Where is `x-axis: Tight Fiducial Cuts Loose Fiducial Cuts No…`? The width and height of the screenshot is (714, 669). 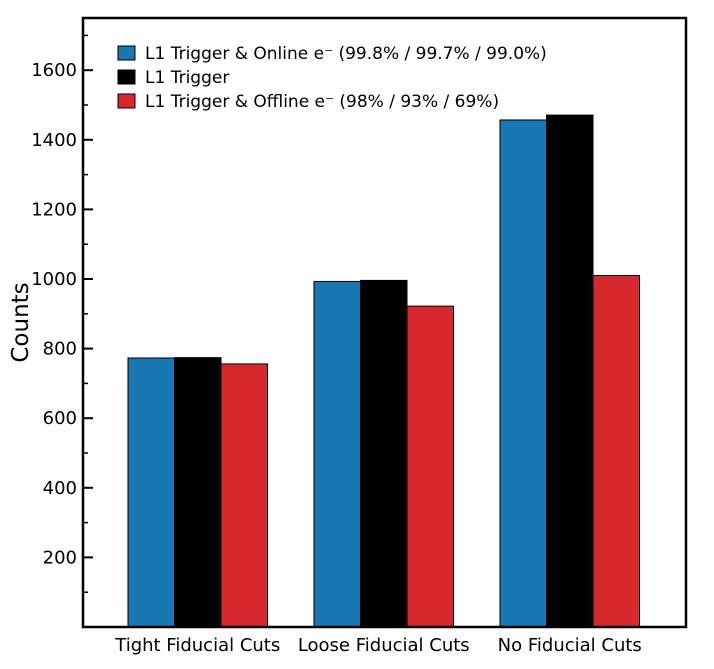 x-axis: Tight Fiducial Cuts Loose Fiducial Cuts No… is located at coordinates (378, 645).